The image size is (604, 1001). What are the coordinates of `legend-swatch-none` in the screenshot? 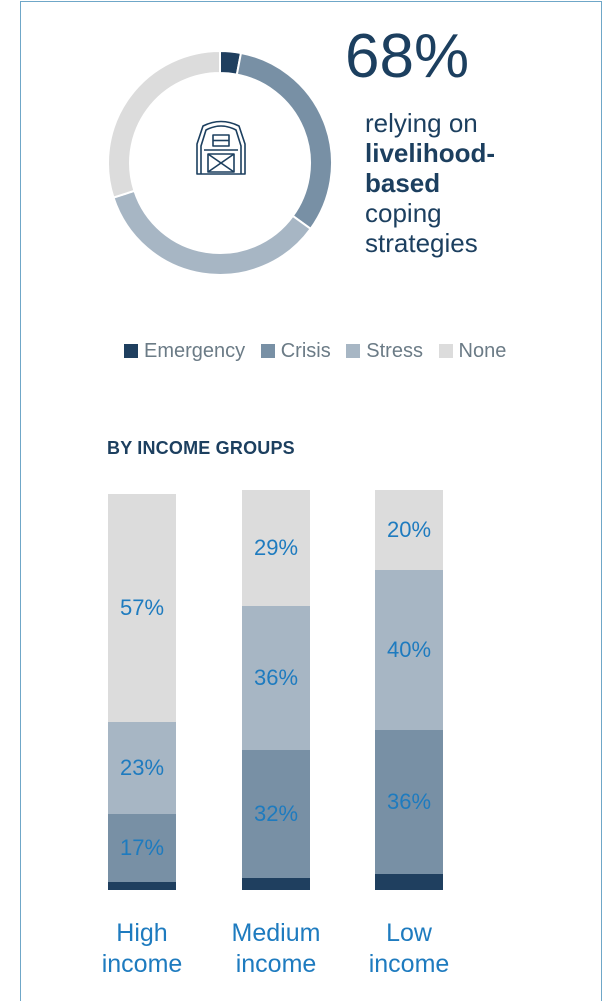 It's located at (445, 351).